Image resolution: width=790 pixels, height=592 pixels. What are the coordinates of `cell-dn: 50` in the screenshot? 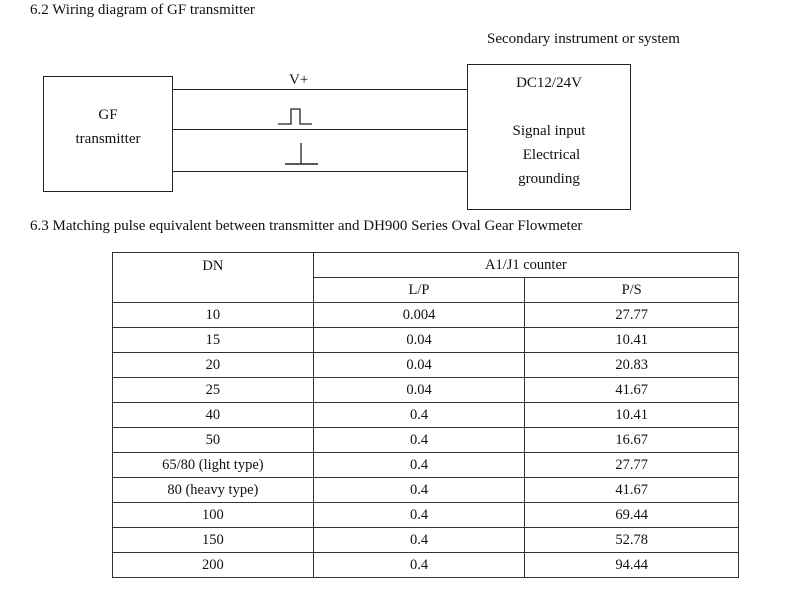 It's located at (213, 440).